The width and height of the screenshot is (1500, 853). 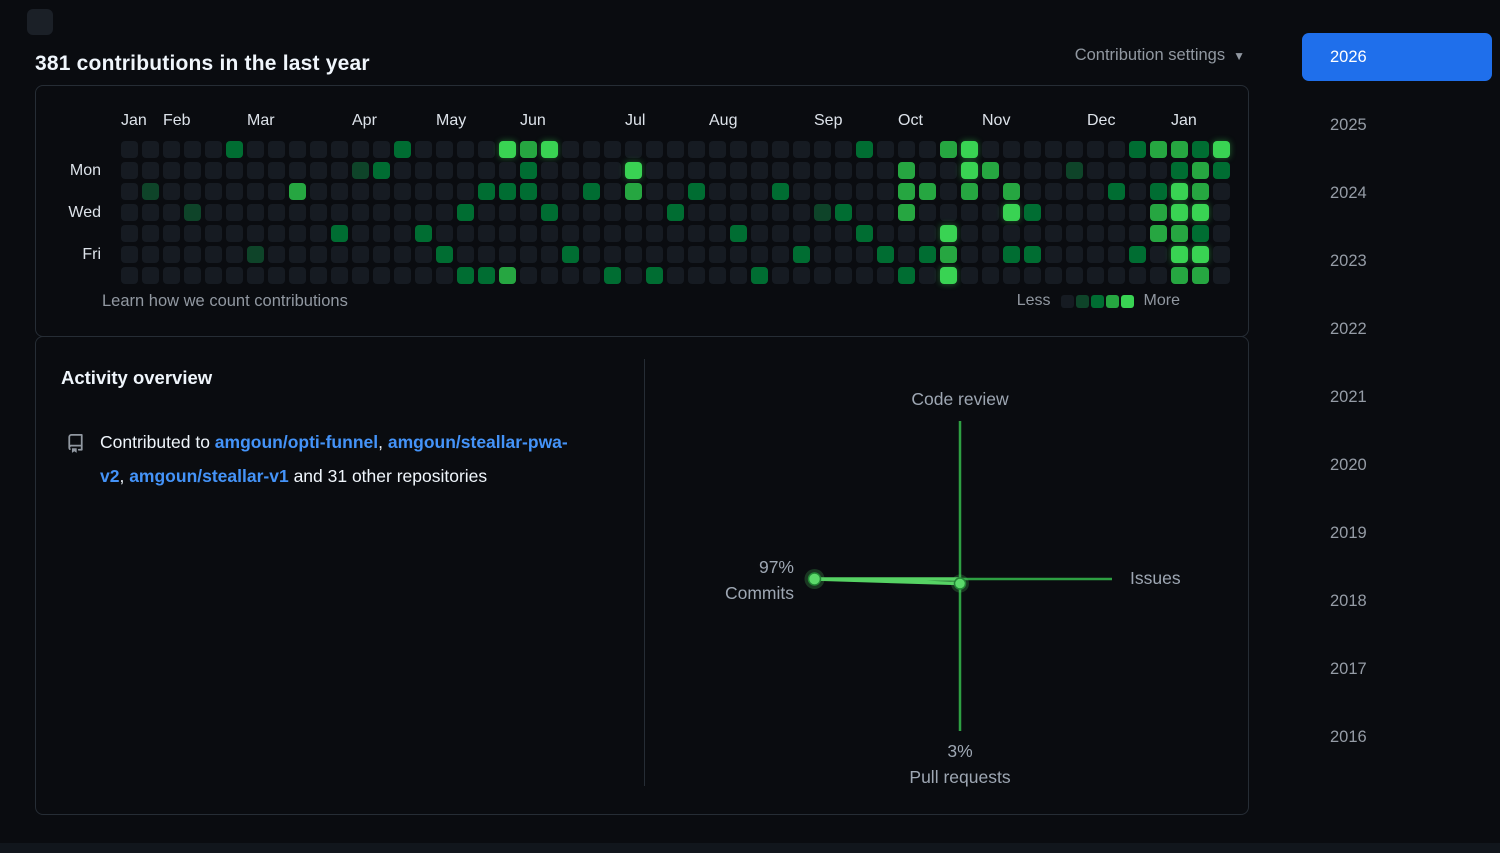 What do you see at coordinates (1348, 397) in the screenshot?
I see `year-item-2021: 2021` at bounding box center [1348, 397].